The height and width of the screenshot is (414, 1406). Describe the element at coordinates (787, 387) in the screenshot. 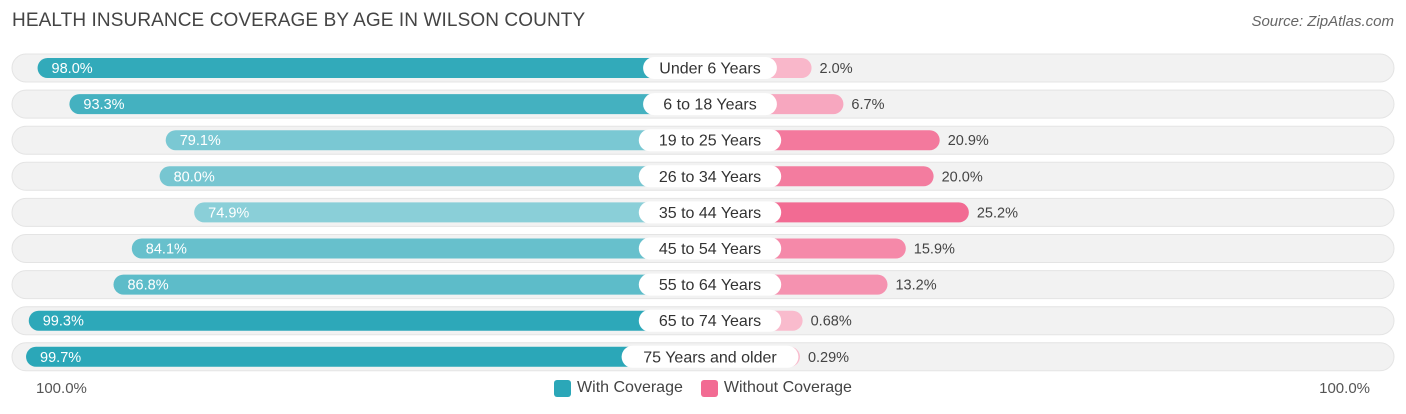

I see `legend-label-without-coverage: Without Coverage` at that location.